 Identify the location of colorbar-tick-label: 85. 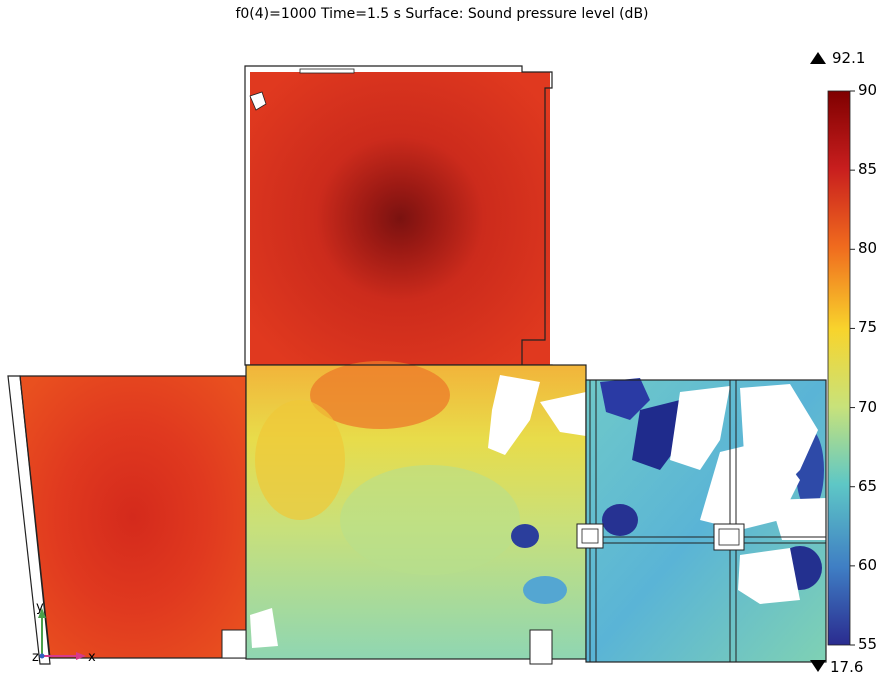
(868, 169).